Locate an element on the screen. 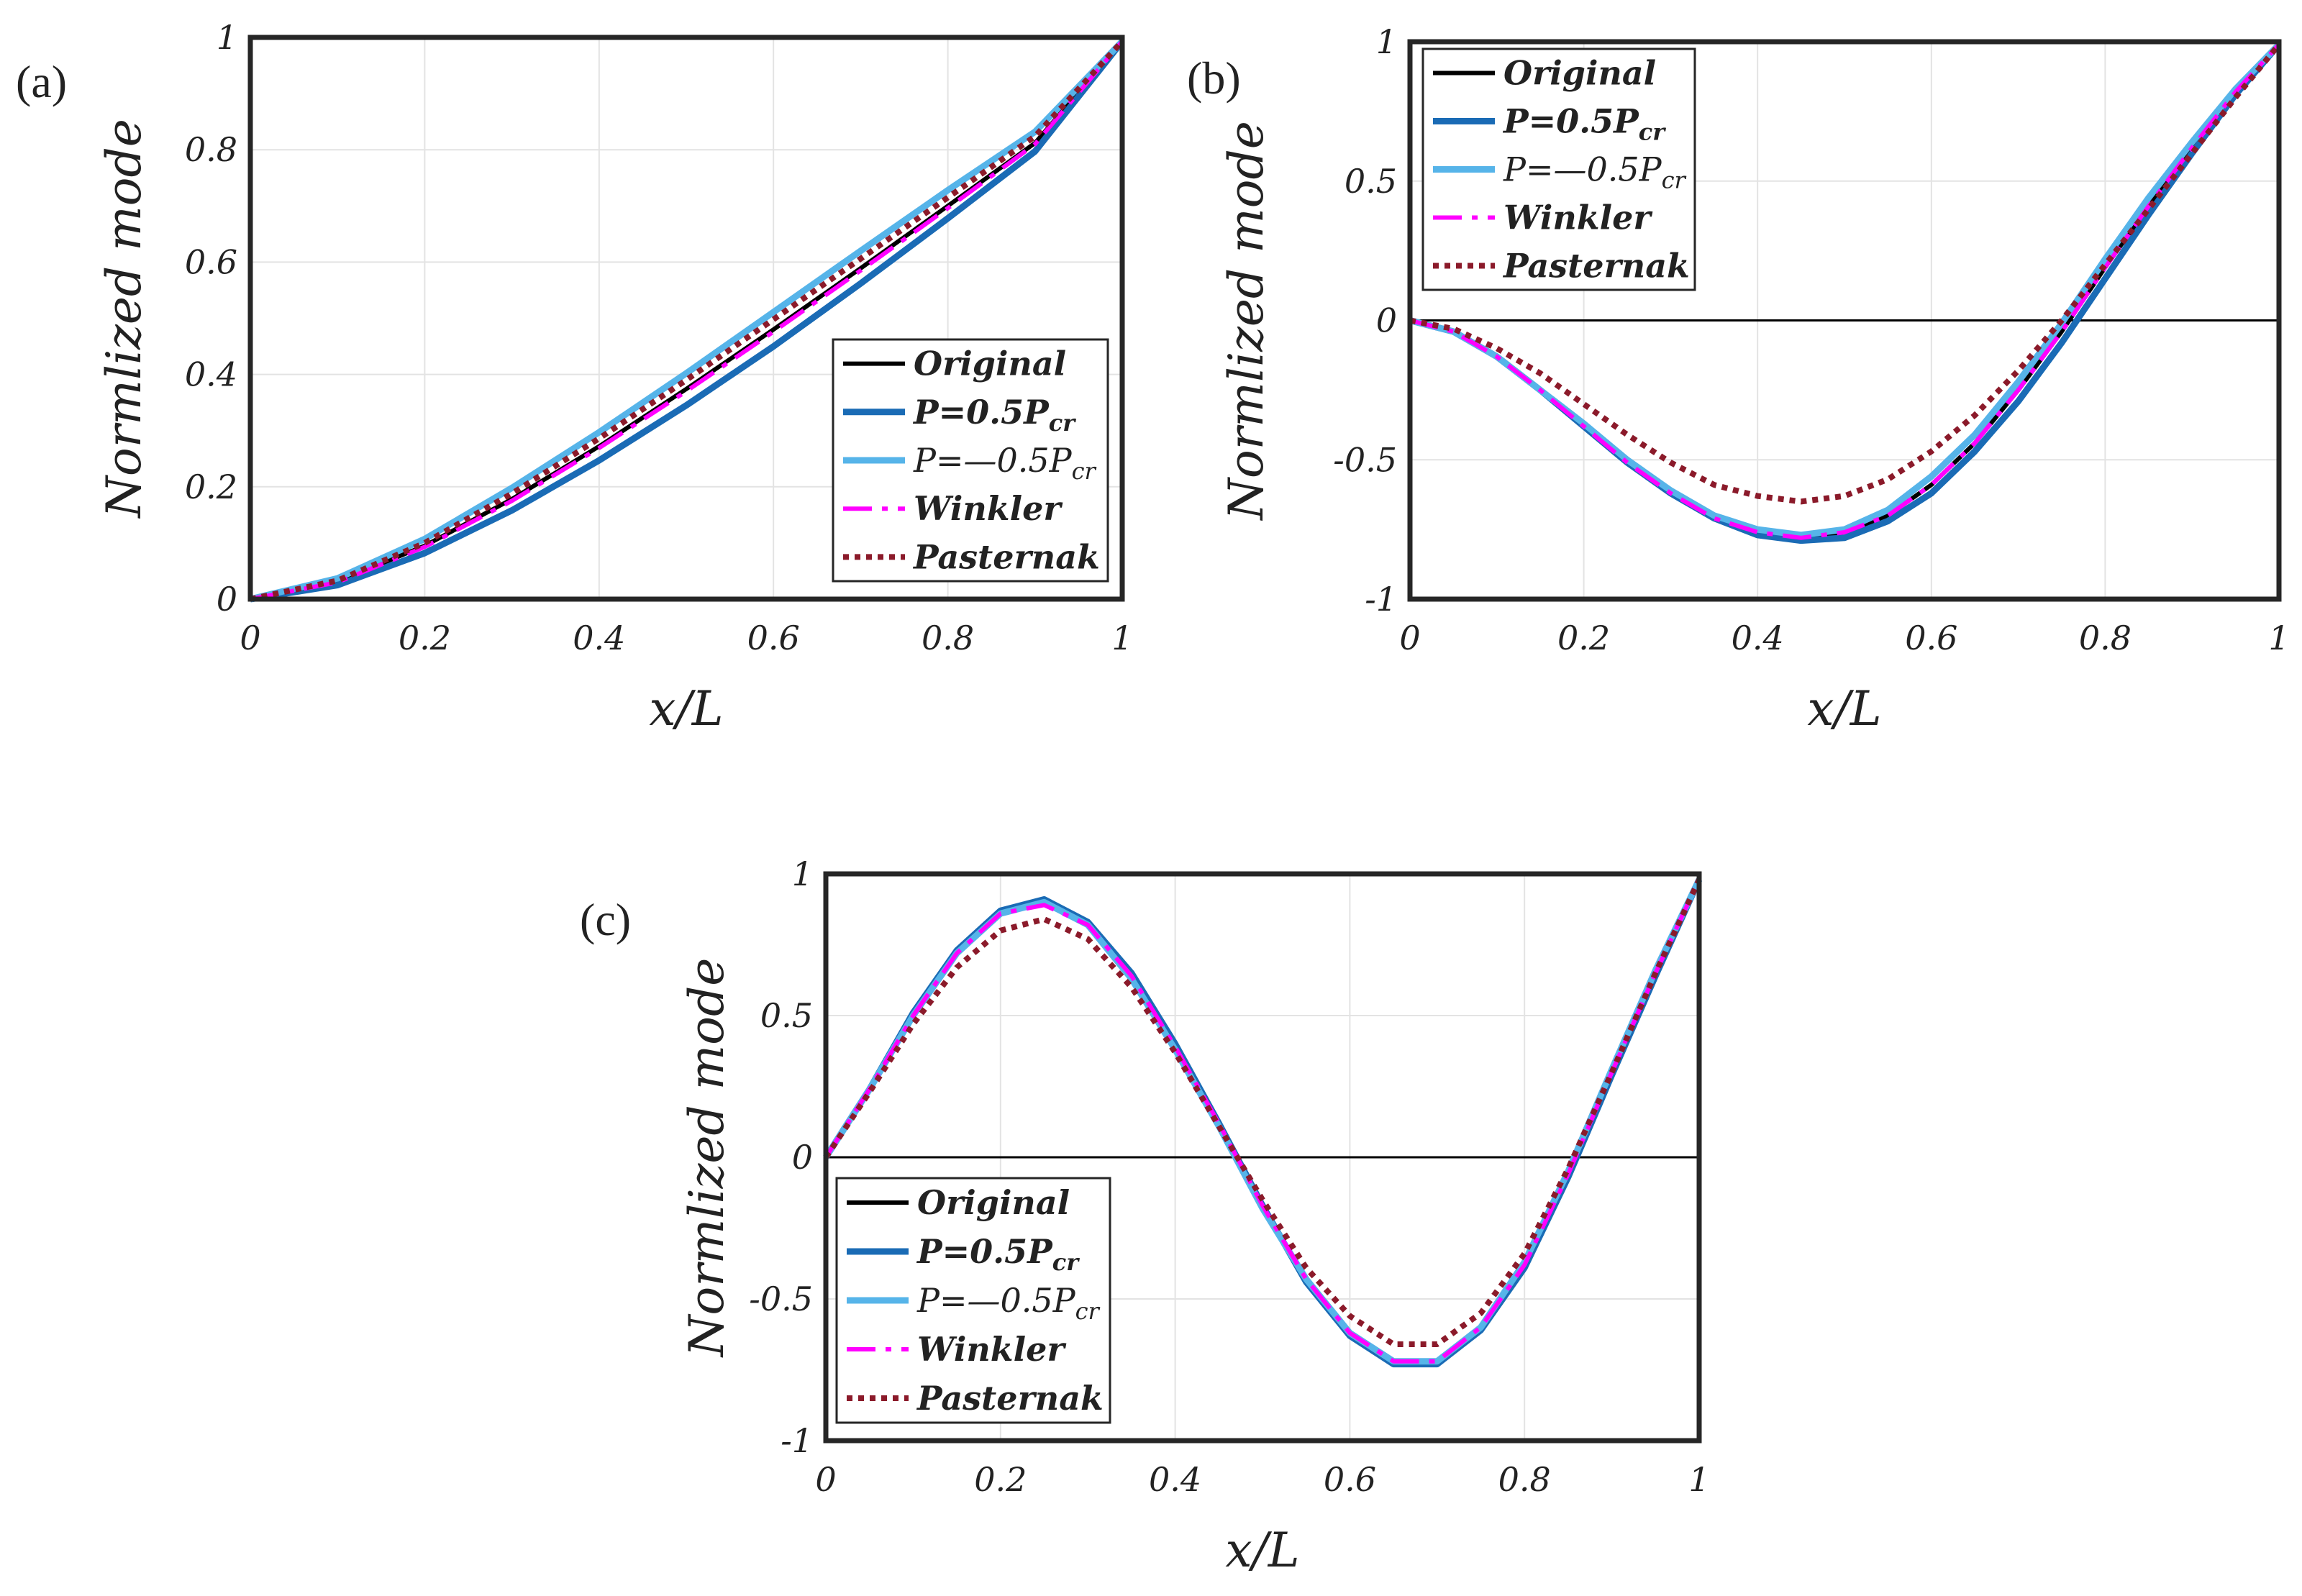  y-tick-label: 0.2 is located at coordinates (211, 487).